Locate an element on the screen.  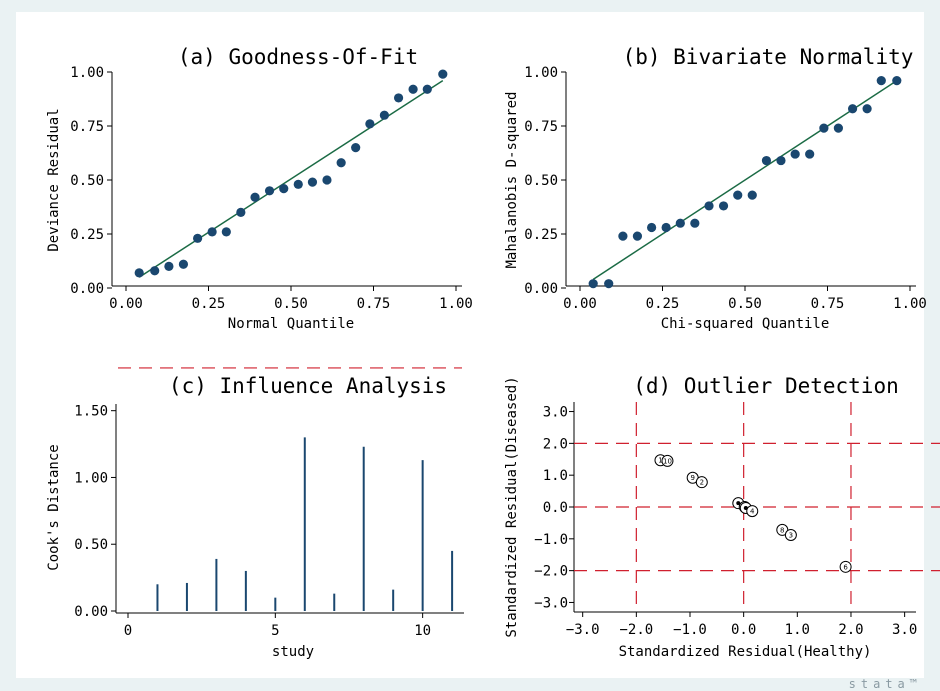
y-tick-label: 0.25 is located at coordinates (87, 235).